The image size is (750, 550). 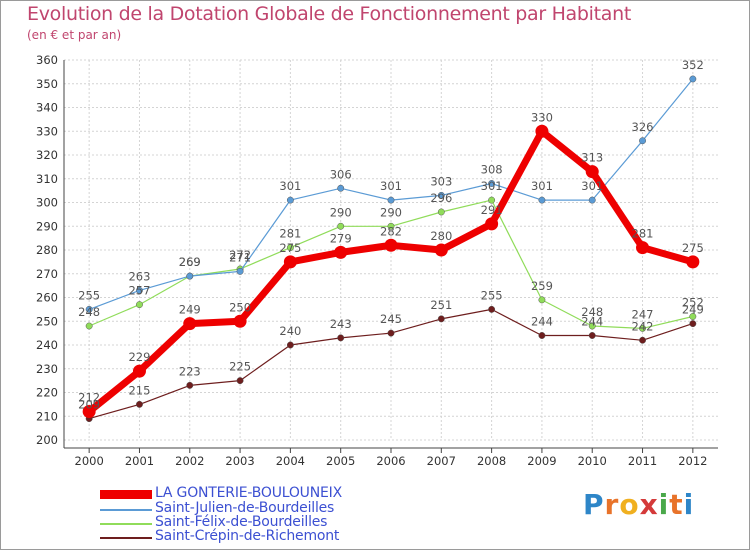 What do you see at coordinates (89, 461) in the screenshot?
I see `x-tick-label: 2000` at bounding box center [89, 461].